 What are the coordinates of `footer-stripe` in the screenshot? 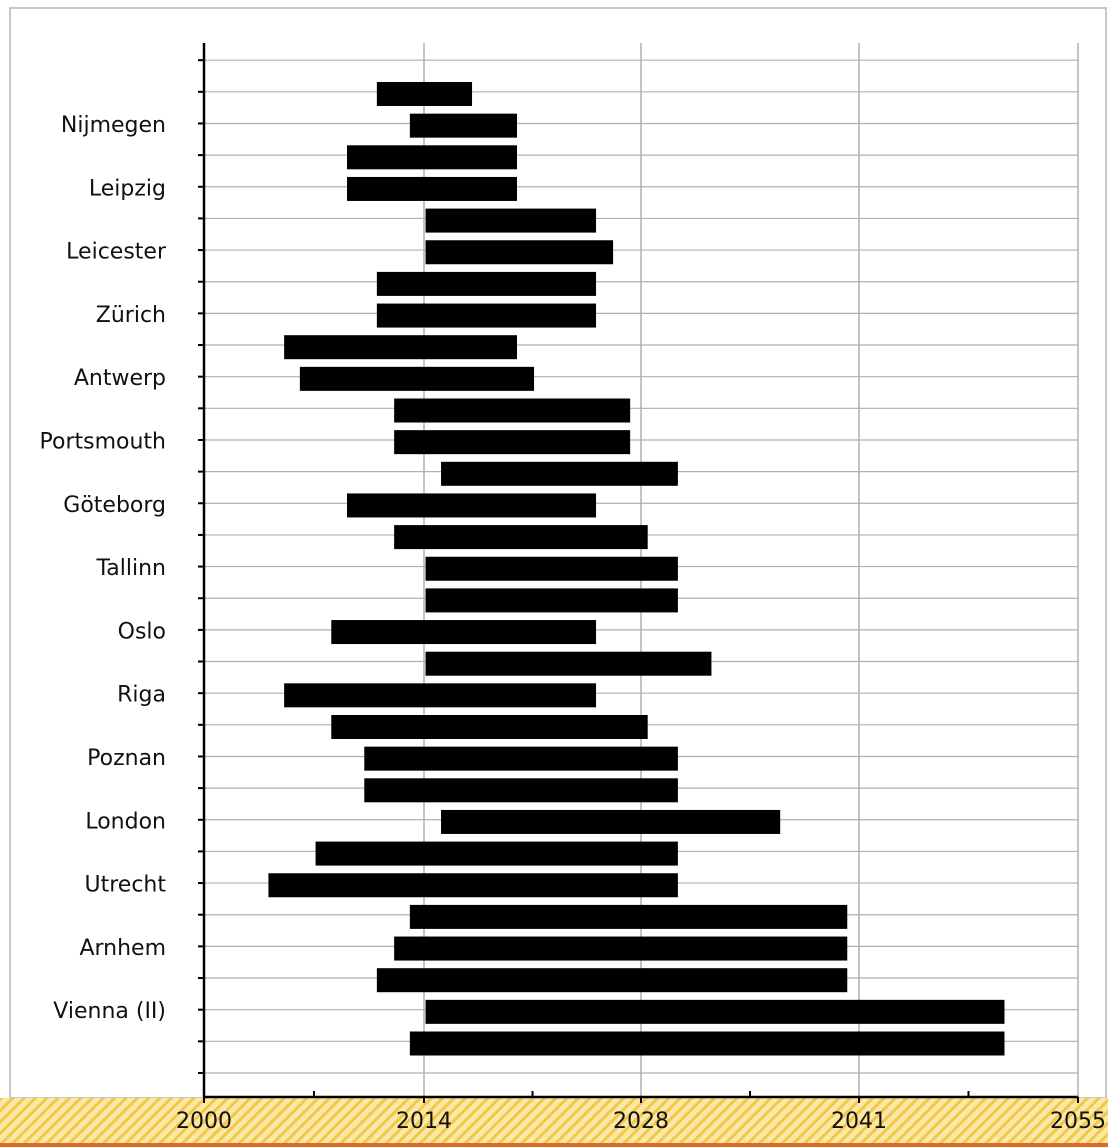 It's located at (554, 1122).